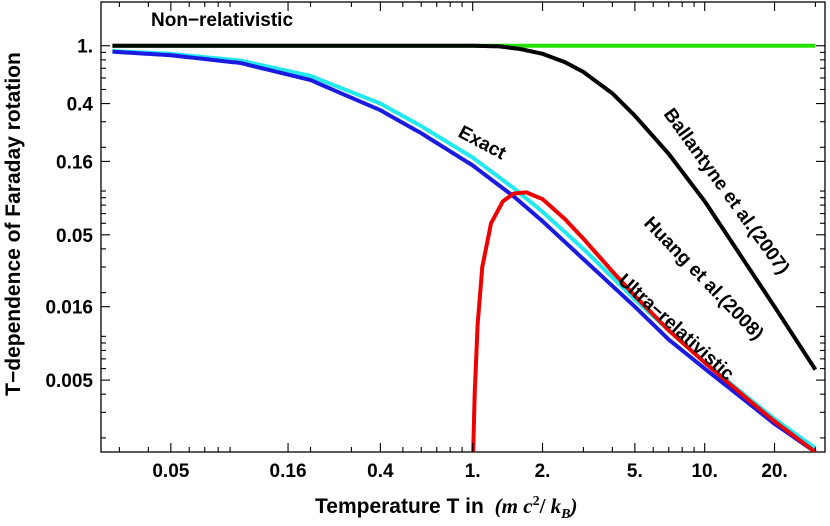 Image resolution: width=830 pixels, height=526 pixels. What do you see at coordinates (528, 506) in the screenshot?
I see `units-c: c` at bounding box center [528, 506].